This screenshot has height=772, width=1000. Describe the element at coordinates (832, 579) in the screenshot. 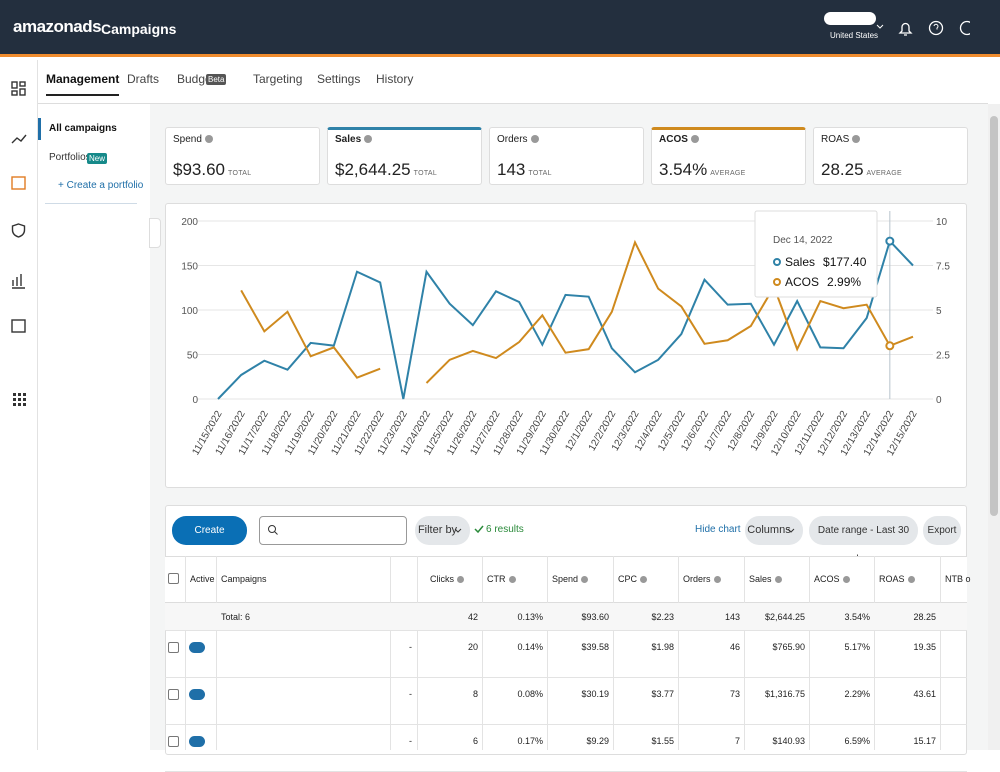

I see `column-header: ACOS` at that location.